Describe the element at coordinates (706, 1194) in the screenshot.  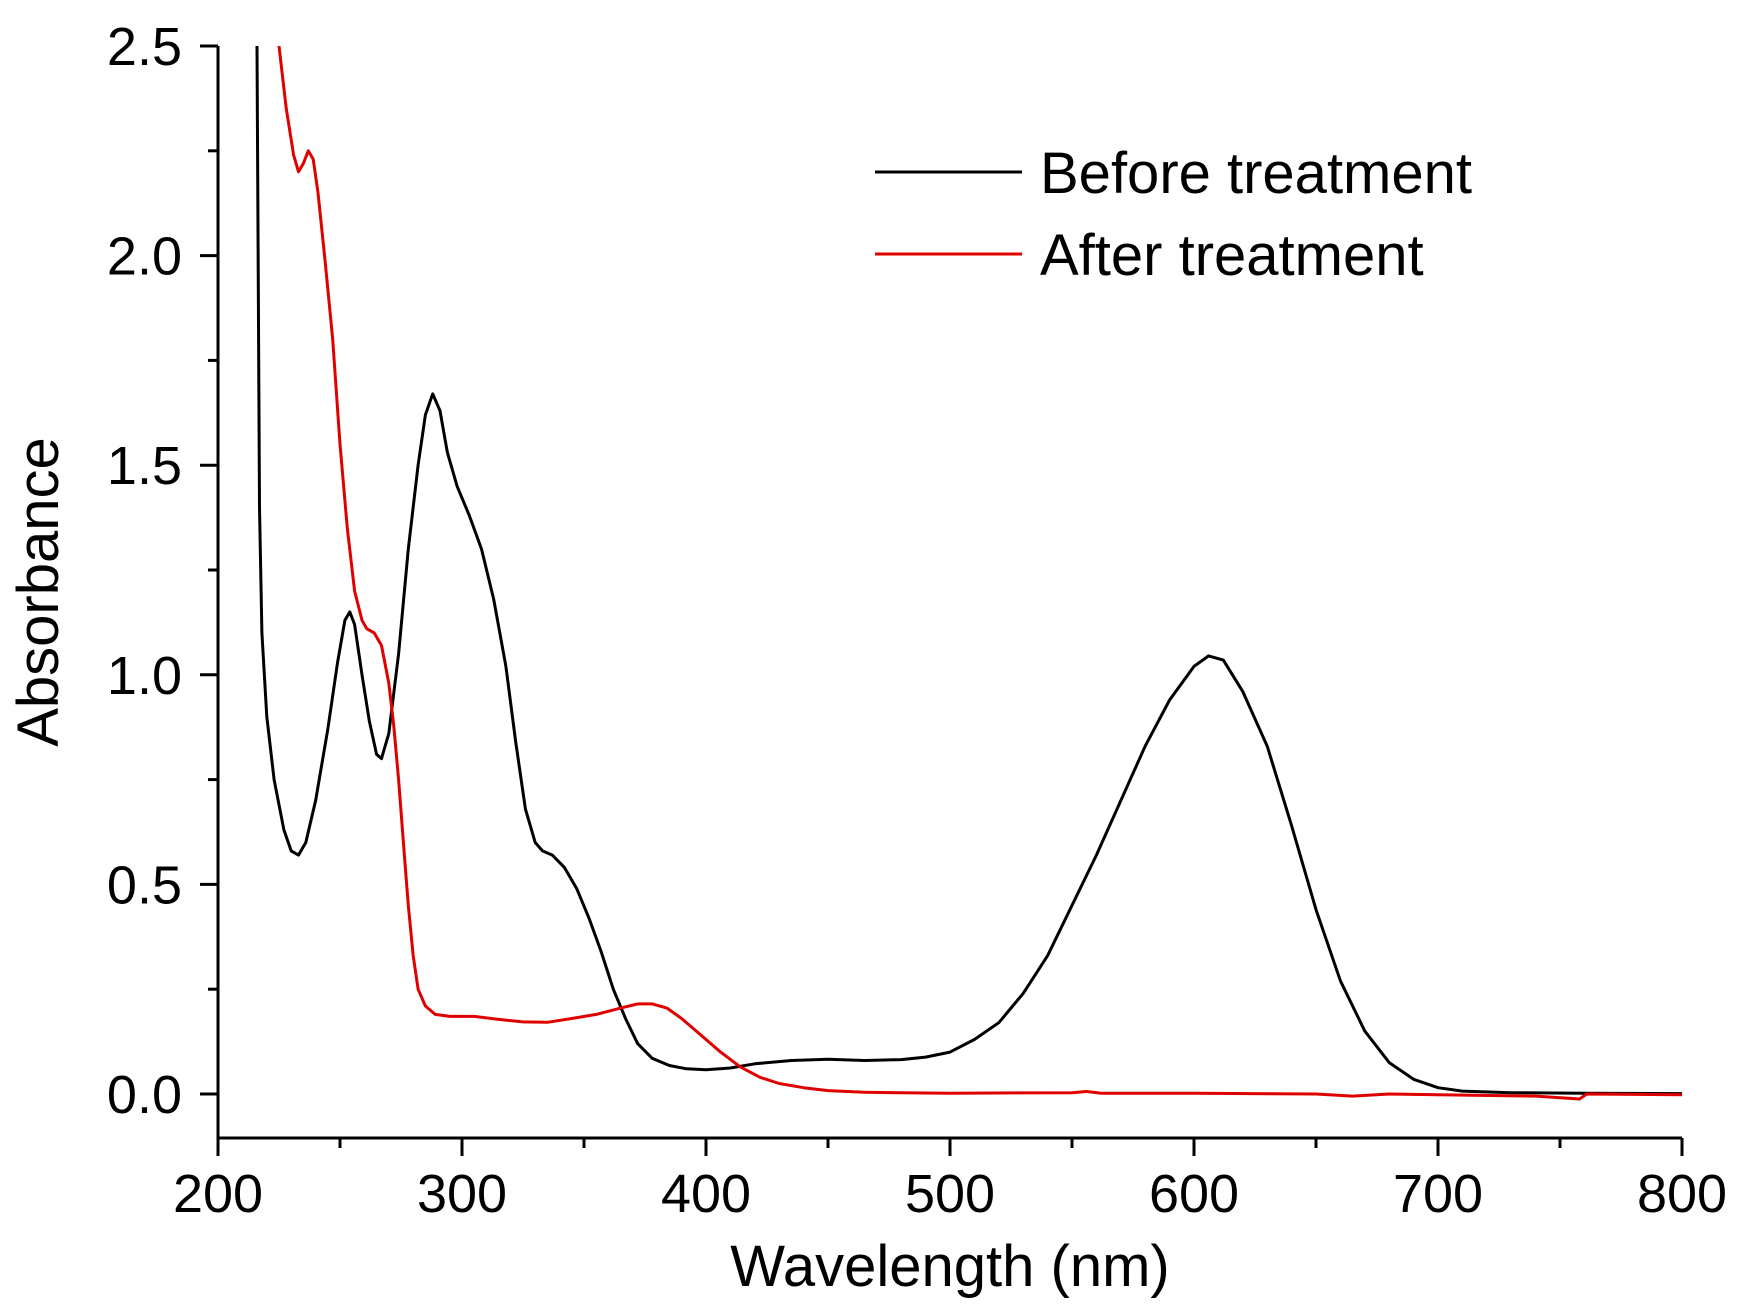
I see `x-tick-label-400: 400` at that location.